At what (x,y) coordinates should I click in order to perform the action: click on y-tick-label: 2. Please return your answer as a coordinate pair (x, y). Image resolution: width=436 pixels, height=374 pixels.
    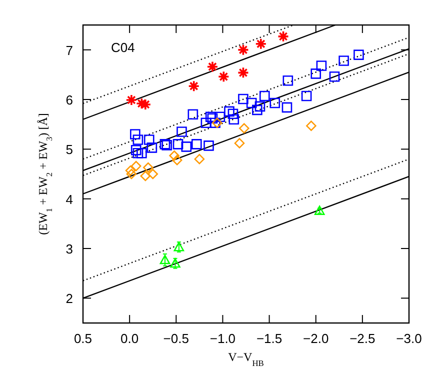
    Looking at the image, I should click on (69, 298).